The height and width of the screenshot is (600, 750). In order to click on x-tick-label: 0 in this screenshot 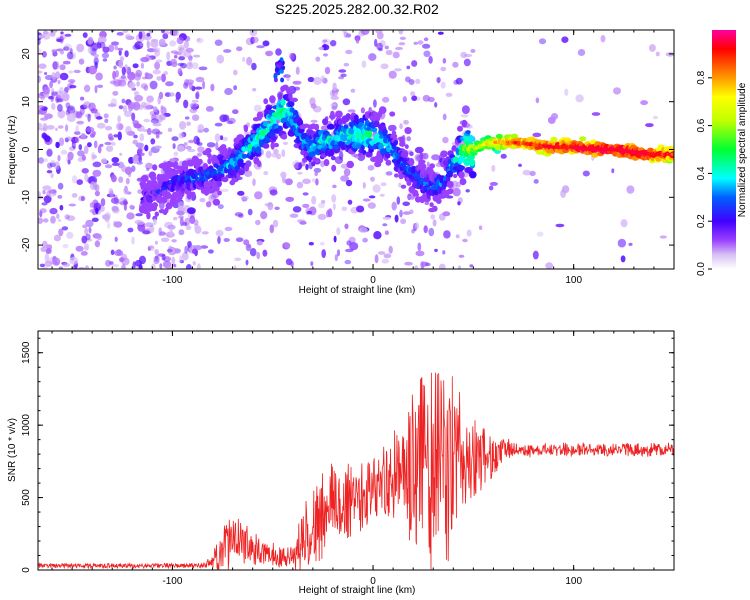, I will do `click(373, 581)`.